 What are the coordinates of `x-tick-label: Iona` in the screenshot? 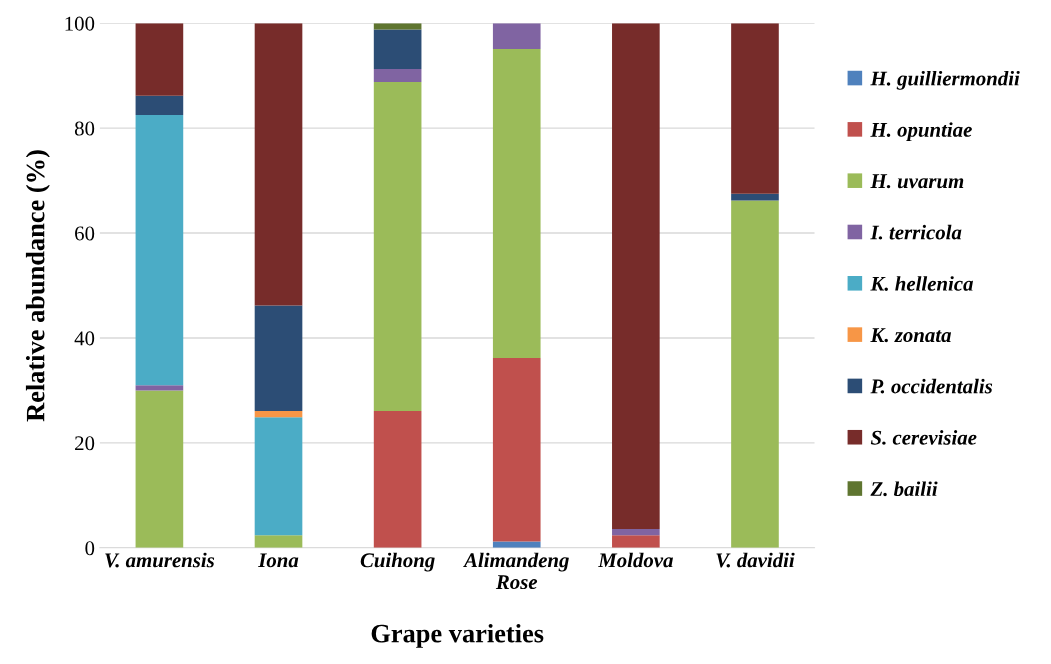 It's located at (278, 560).